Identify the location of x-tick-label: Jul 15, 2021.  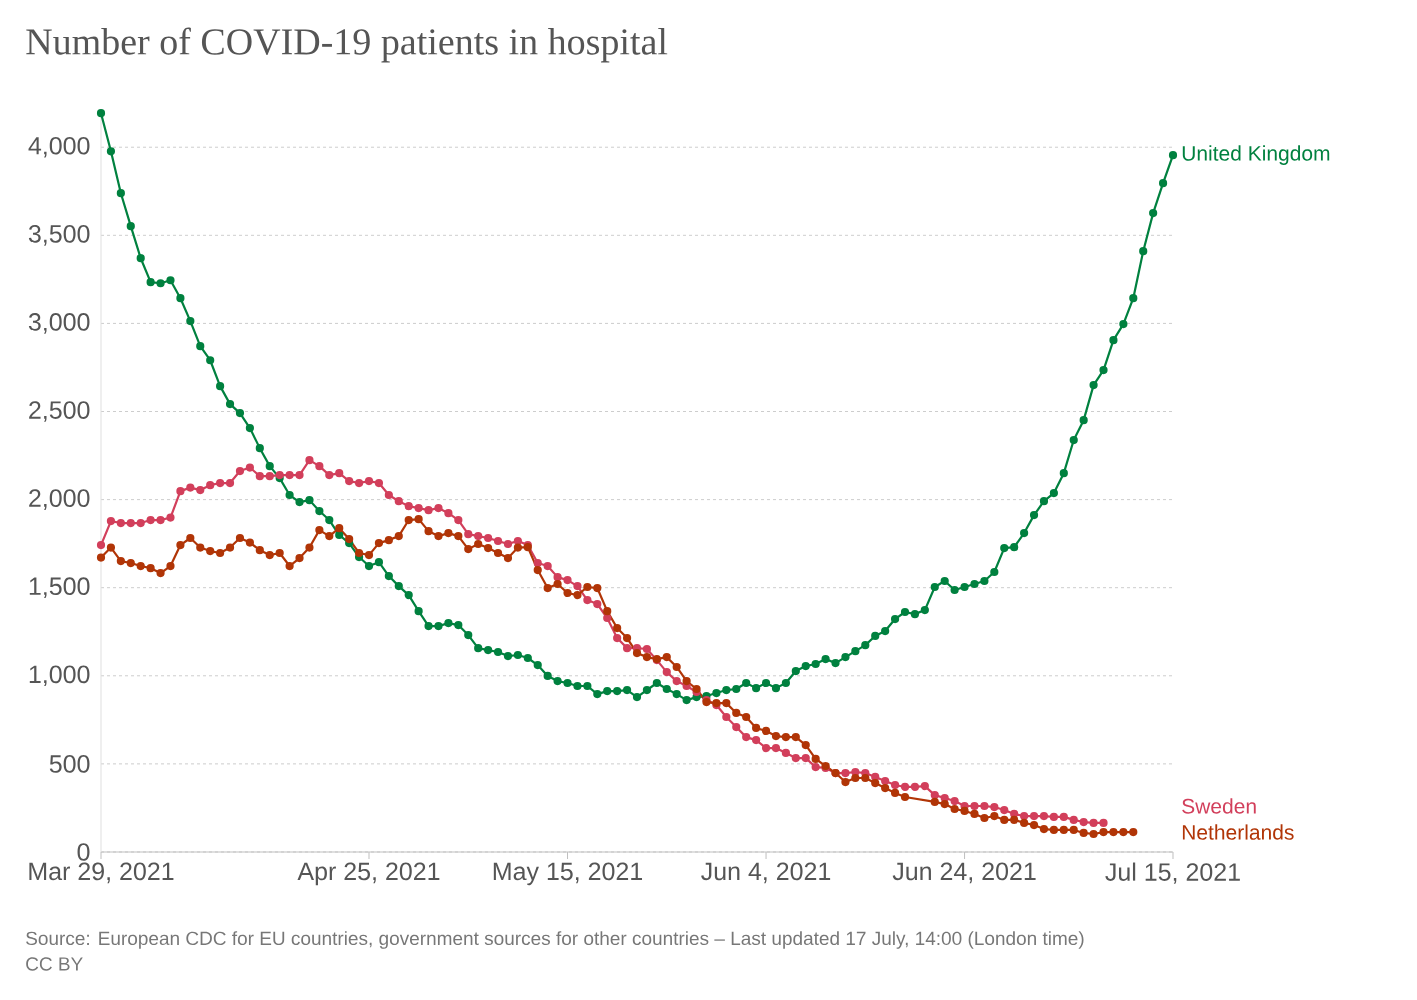
(1172, 873).